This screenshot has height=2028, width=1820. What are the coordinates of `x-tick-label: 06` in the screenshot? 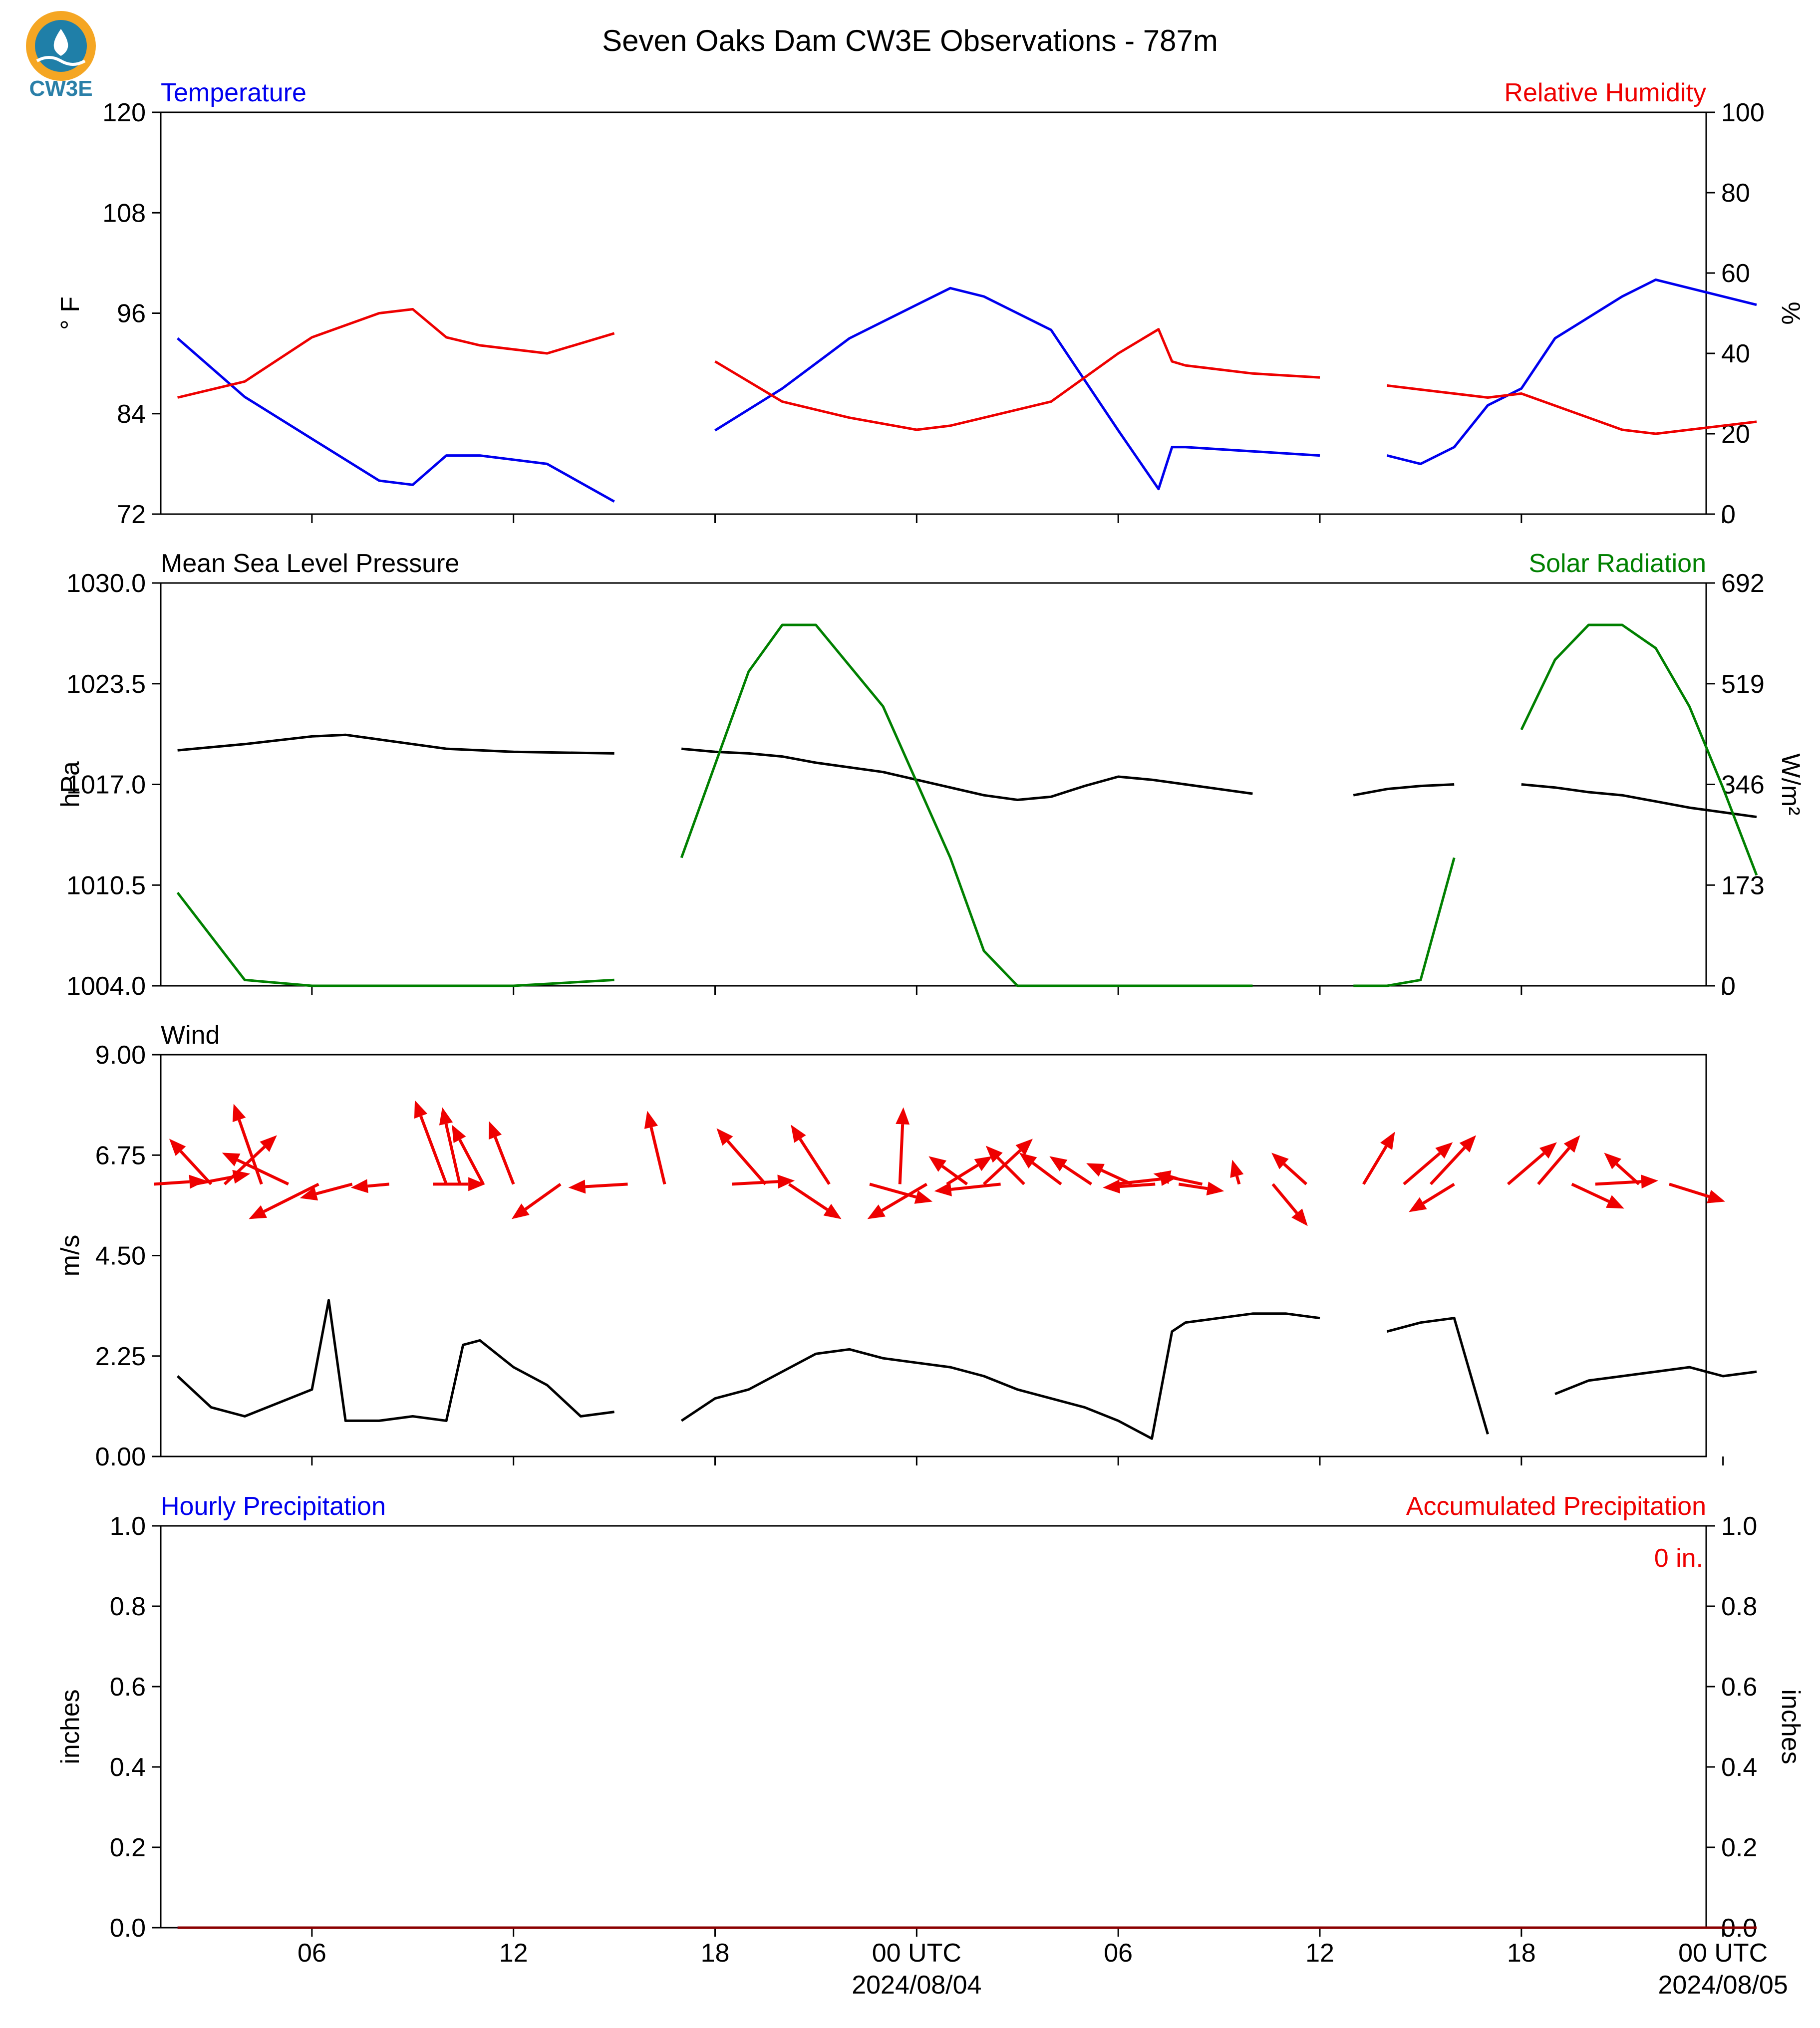 It's located at (1118, 1953).